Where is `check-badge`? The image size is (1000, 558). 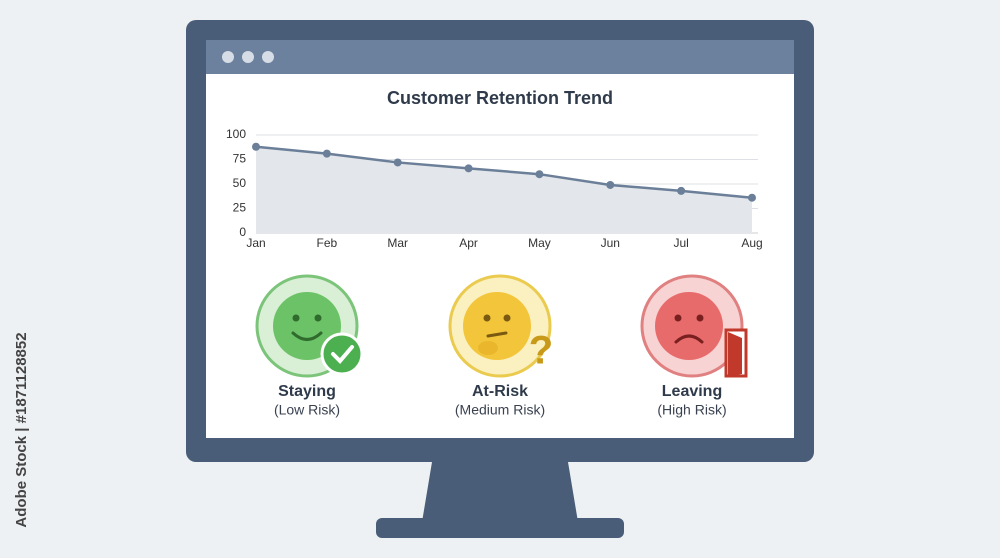
check-badge is located at coordinates (342, 354).